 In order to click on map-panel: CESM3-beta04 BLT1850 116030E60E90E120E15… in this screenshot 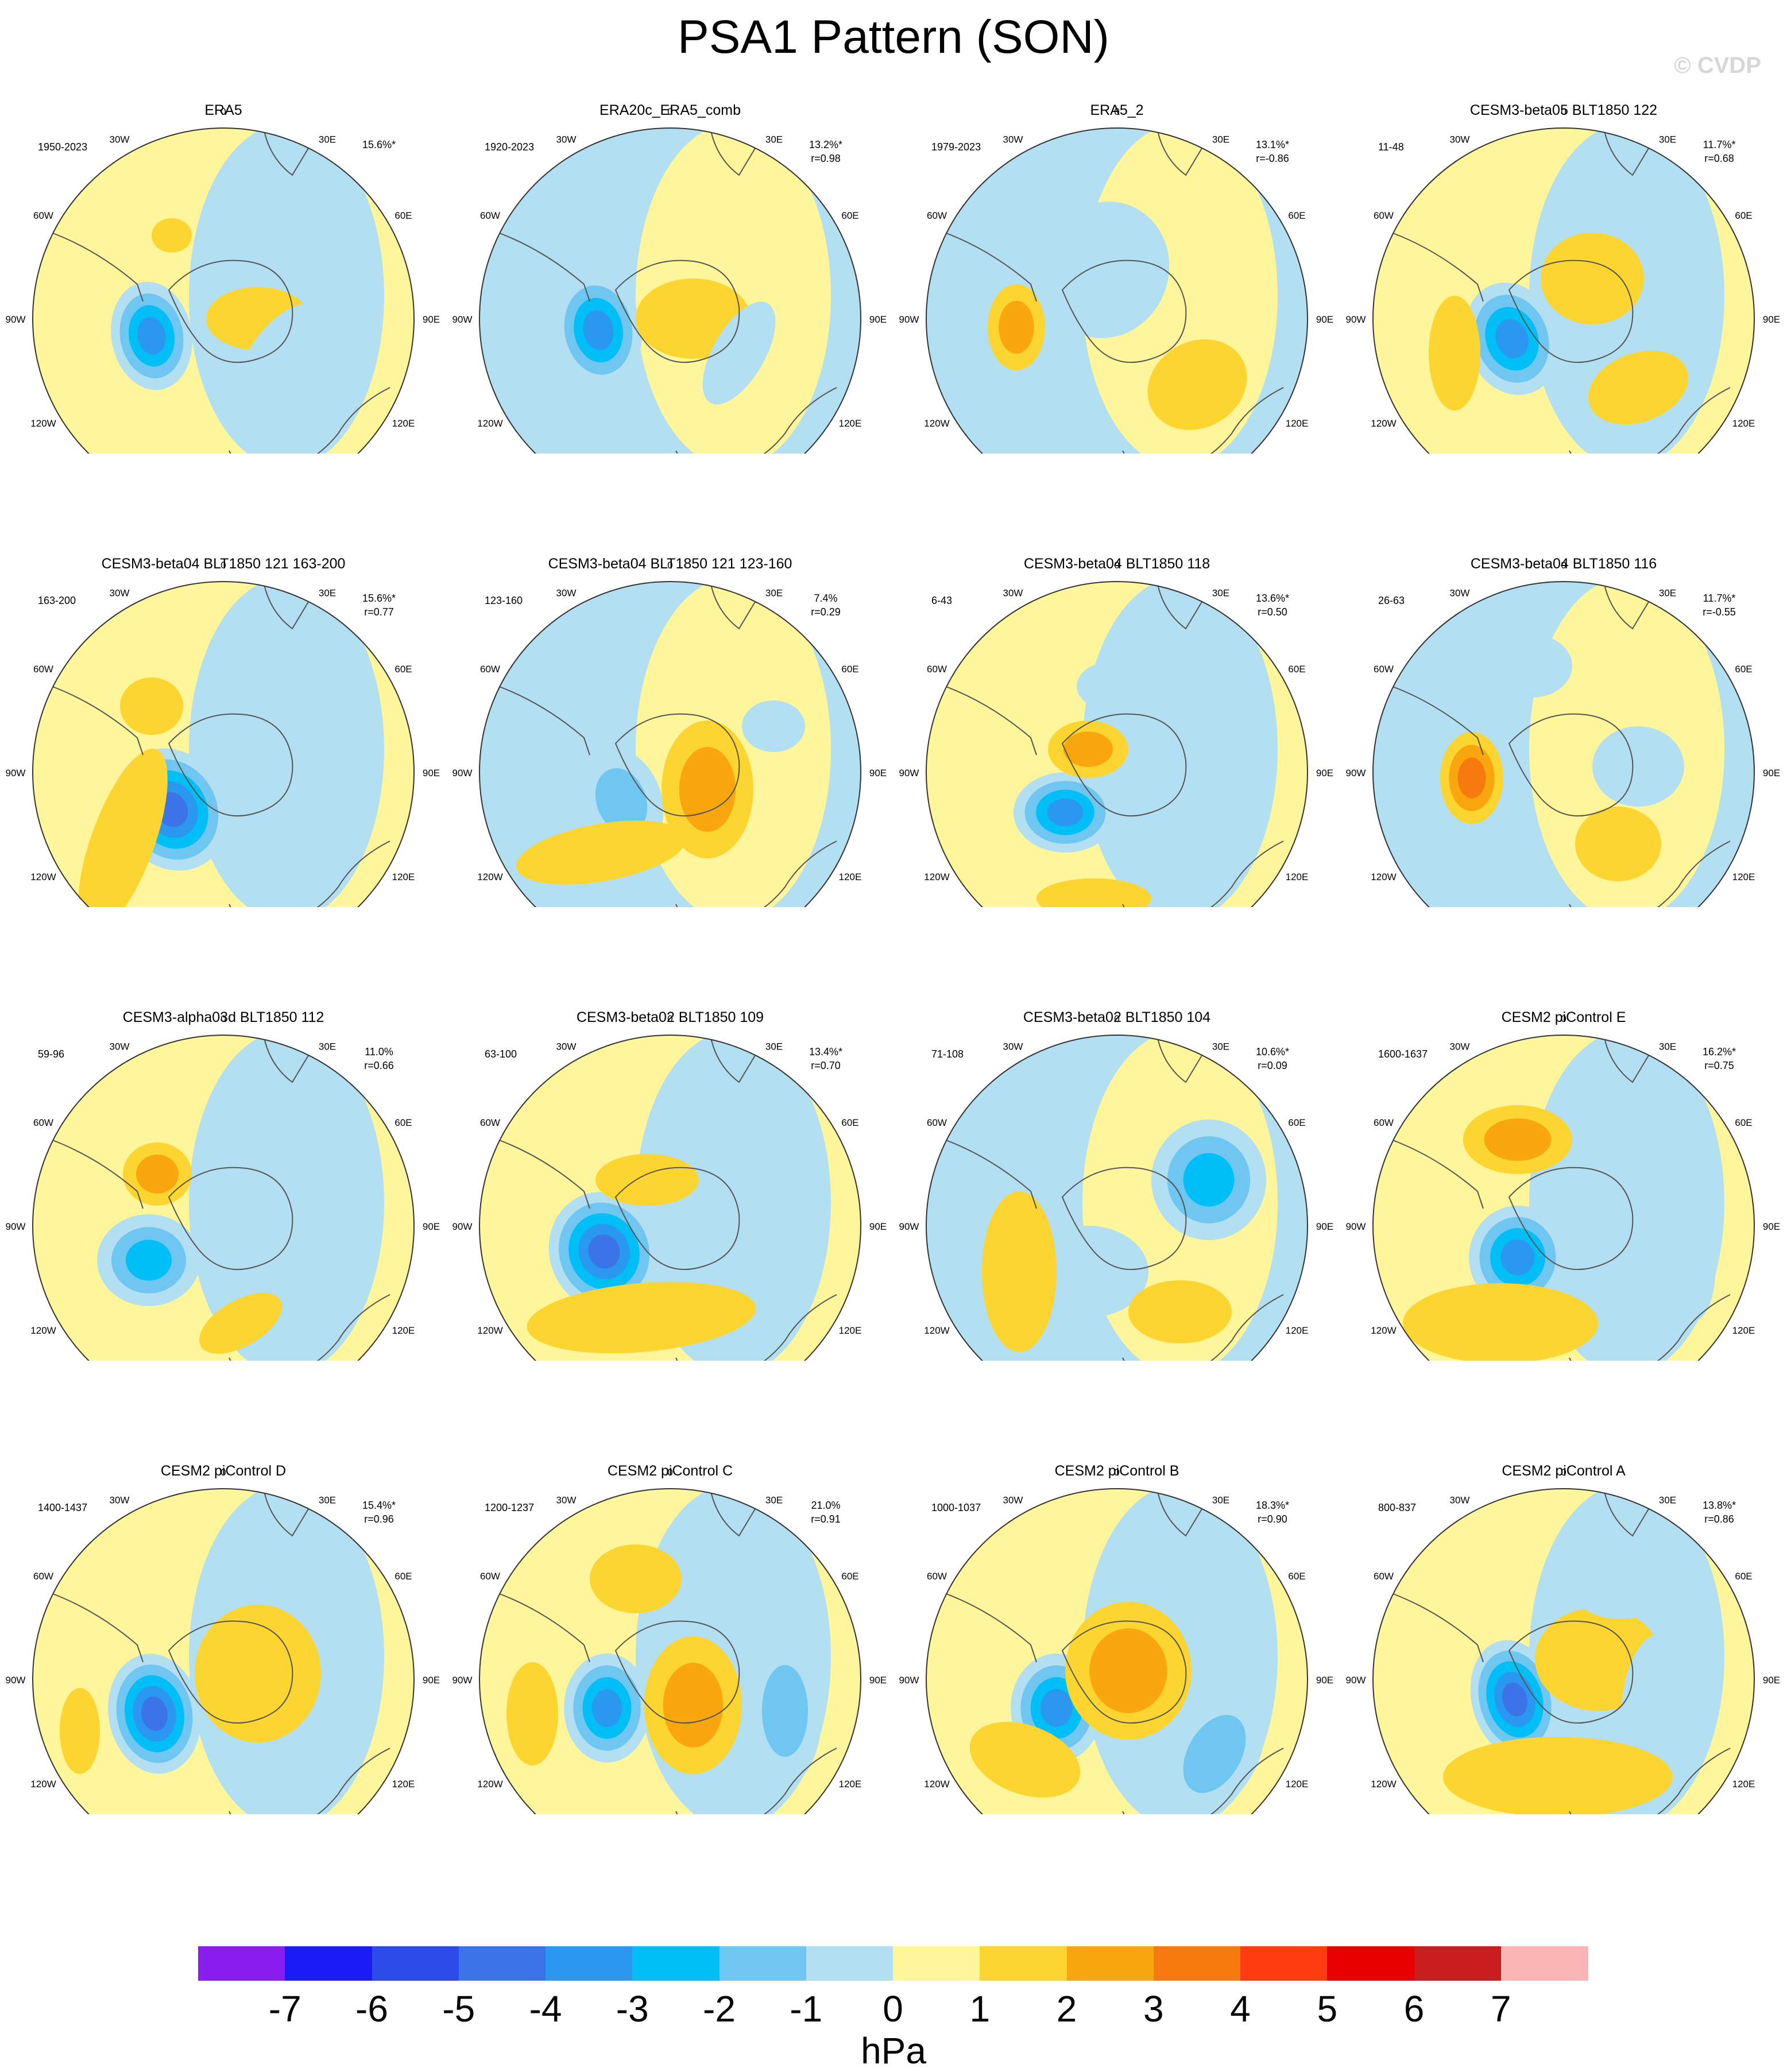, I will do `click(1563, 680)`.